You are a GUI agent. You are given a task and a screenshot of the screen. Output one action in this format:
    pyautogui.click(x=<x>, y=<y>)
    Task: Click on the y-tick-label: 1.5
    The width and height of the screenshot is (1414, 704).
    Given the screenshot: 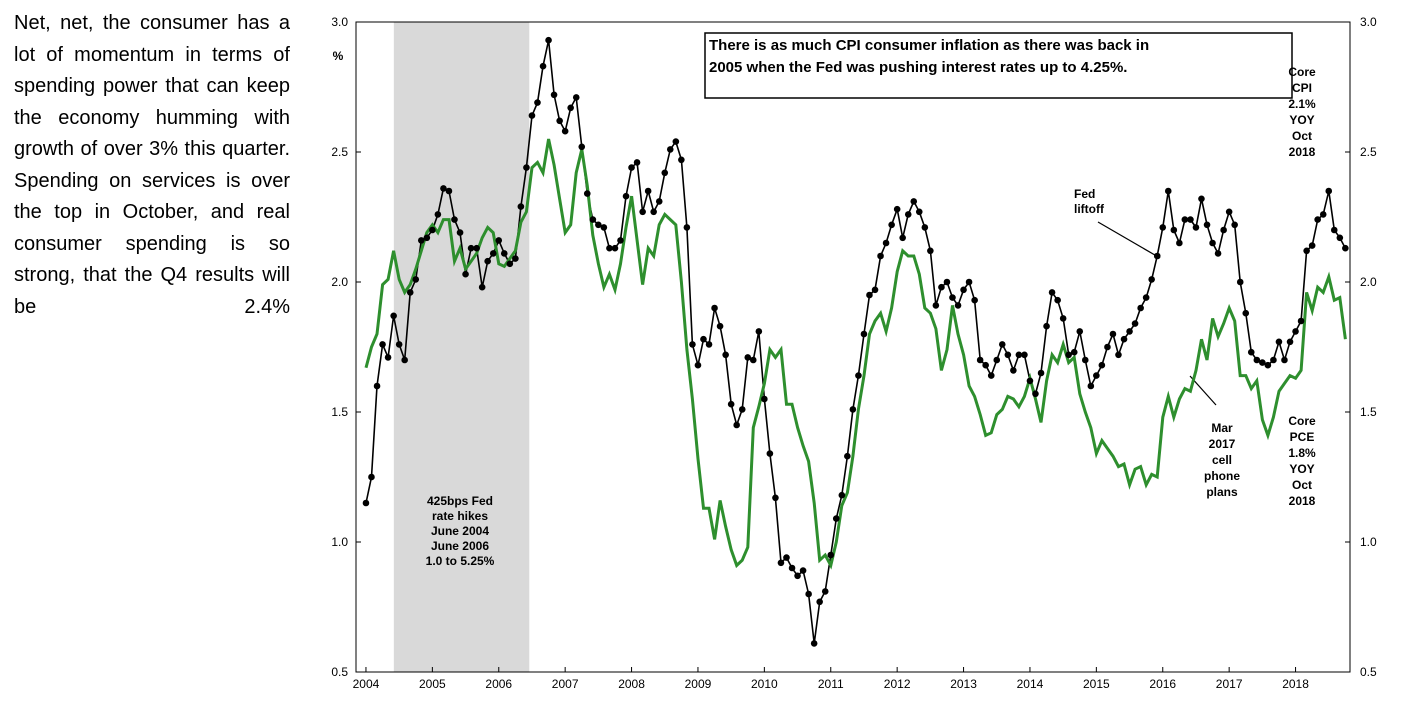 What is the action you would take?
    pyautogui.click(x=339, y=412)
    